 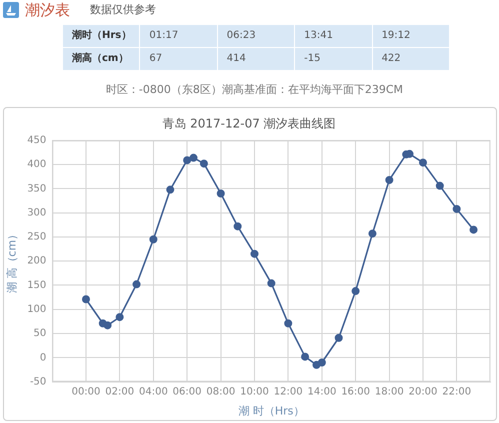 I want to click on y-tick-label: 150, so click(x=36, y=285).